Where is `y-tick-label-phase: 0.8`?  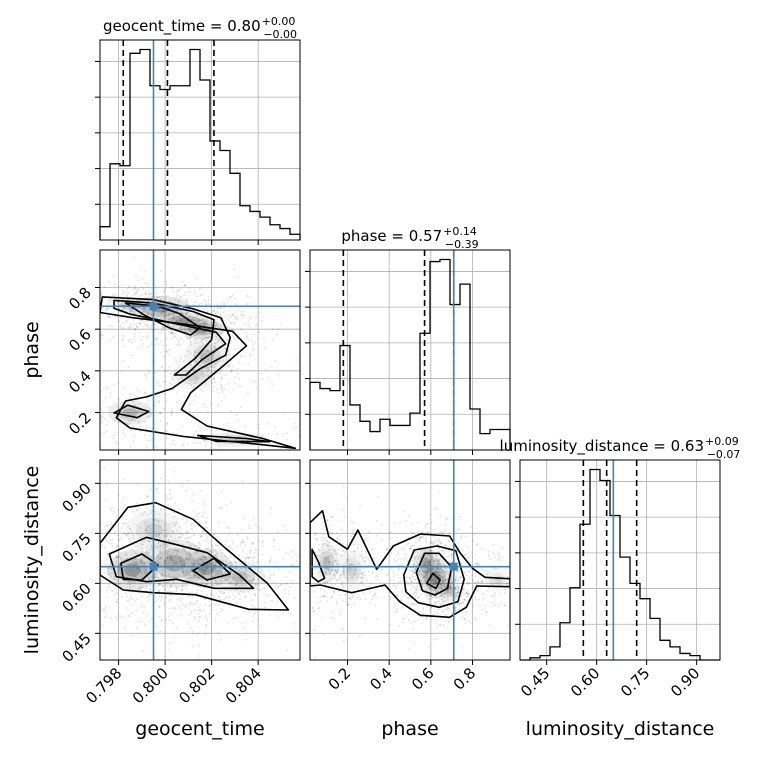 y-tick-label-phase: 0.8 is located at coordinates (80, 299).